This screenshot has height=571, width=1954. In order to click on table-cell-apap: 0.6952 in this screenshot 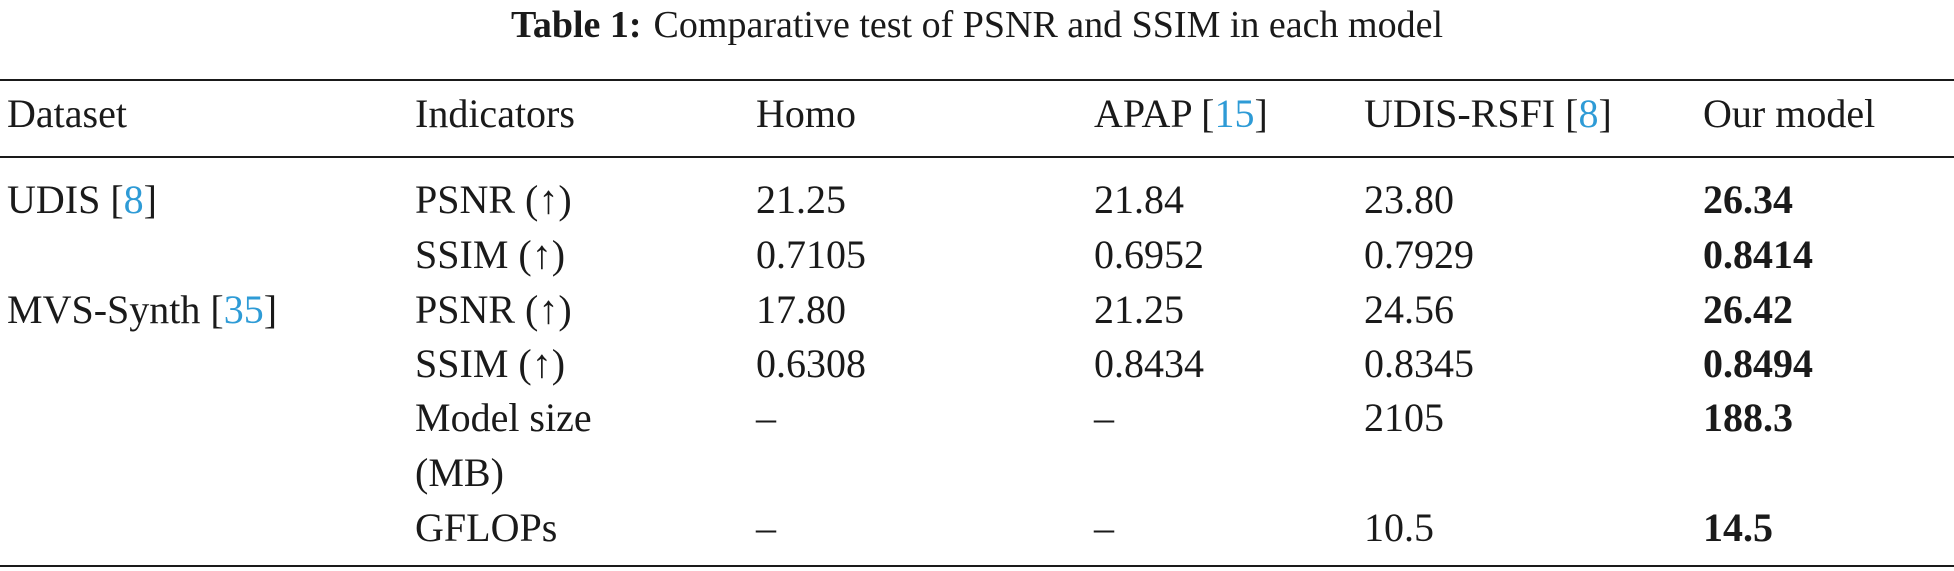, I will do `click(1149, 254)`.